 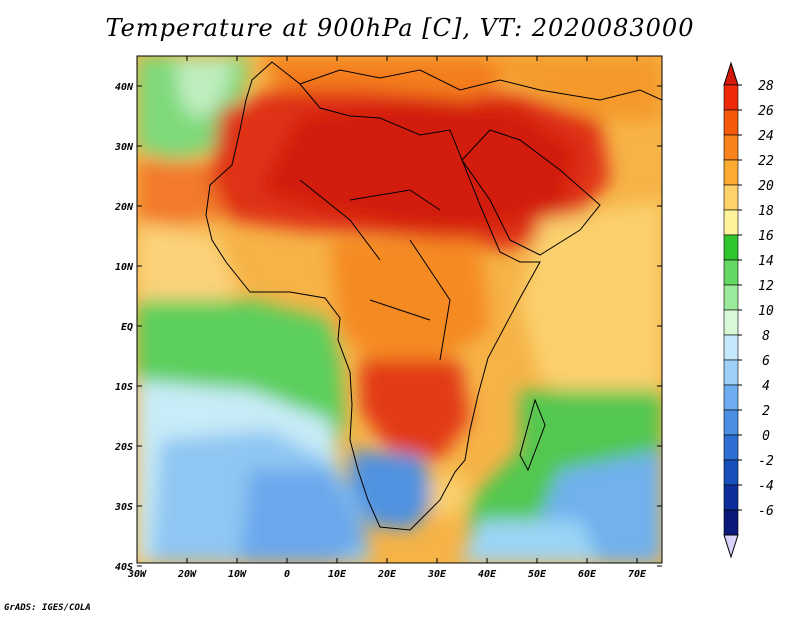 I want to click on colorbar-label: 16, so click(x=766, y=236).